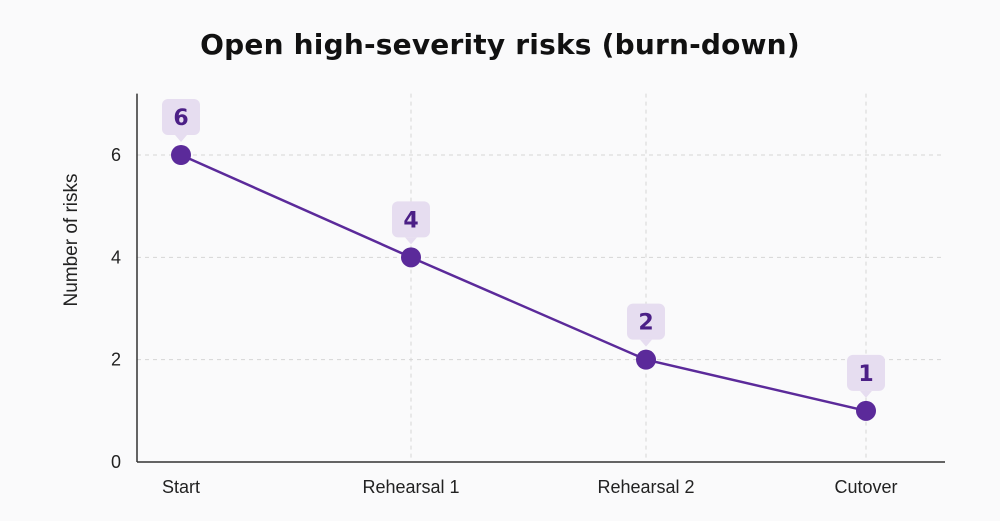 This screenshot has height=521, width=1000. Describe the element at coordinates (181, 487) in the screenshot. I see `x-tick-label-0: Start` at that location.